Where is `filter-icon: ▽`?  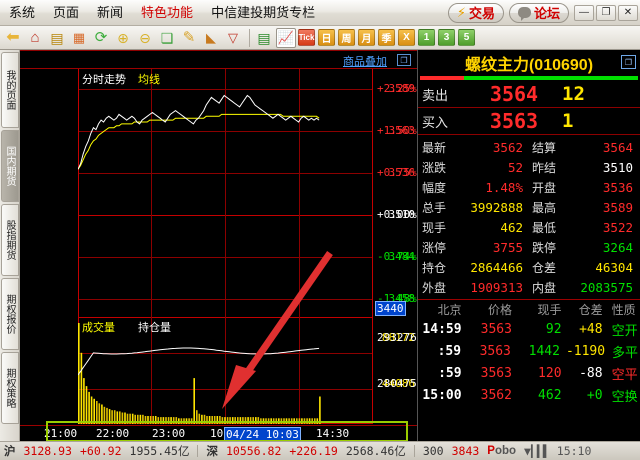 filter-icon: ▽ is located at coordinates (233, 37).